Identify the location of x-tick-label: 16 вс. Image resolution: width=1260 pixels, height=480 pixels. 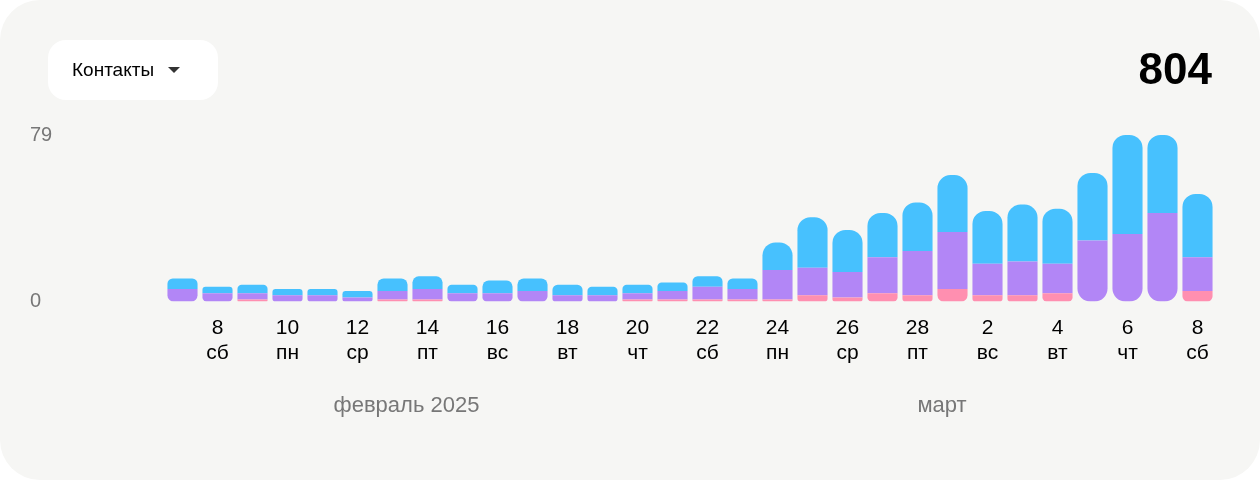
(497, 339).